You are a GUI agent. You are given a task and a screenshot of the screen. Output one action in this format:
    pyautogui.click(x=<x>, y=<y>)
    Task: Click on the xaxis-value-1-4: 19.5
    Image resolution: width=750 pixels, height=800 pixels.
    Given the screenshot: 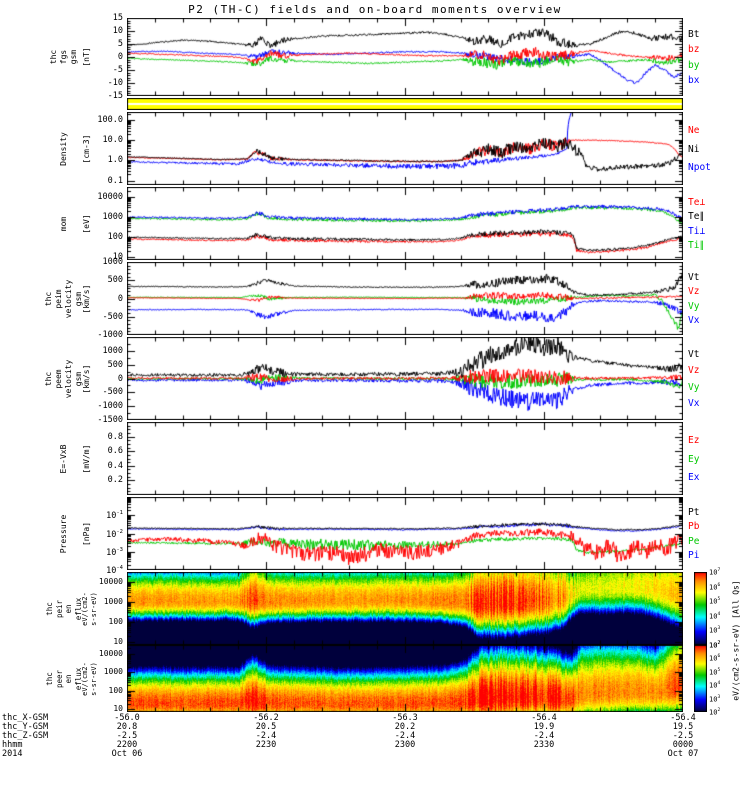 What is the action you would take?
    pyautogui.click(x=683, y=727)
    